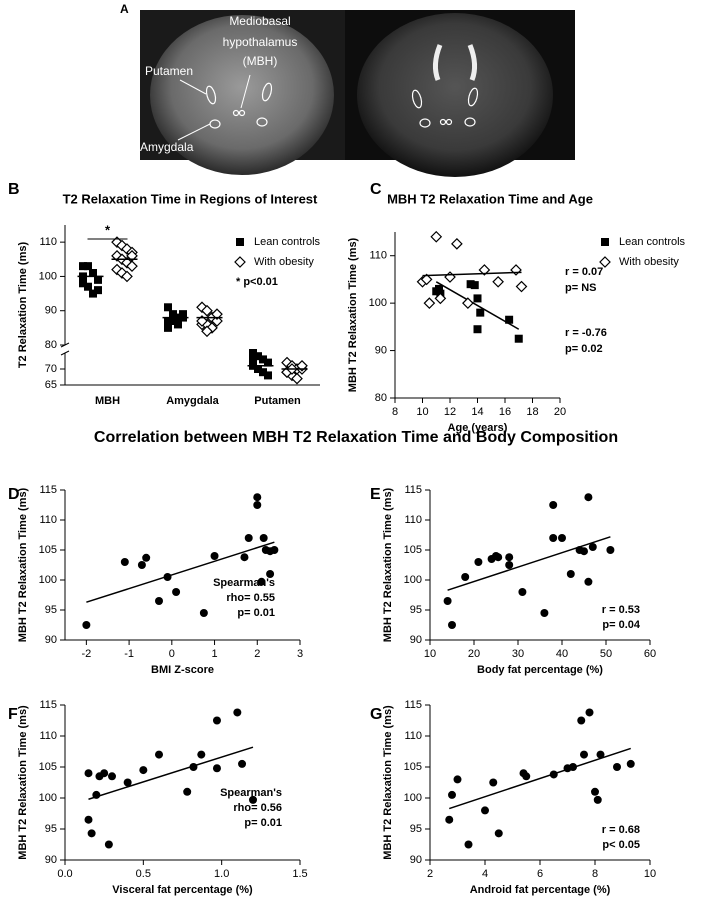 The height and width of the screenshot is (900, 712). Describe the element at coordinates (214, 654) in the screenshot. I see `x-tick-label: 1` at that location.